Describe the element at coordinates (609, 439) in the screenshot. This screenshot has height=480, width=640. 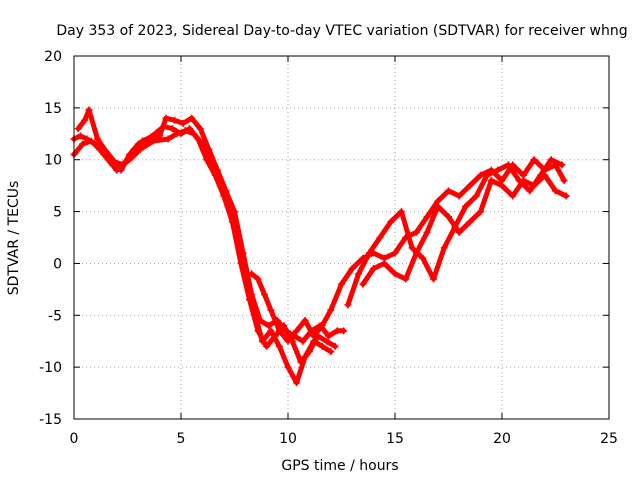
I see `x-tick-label: 25` at that location.